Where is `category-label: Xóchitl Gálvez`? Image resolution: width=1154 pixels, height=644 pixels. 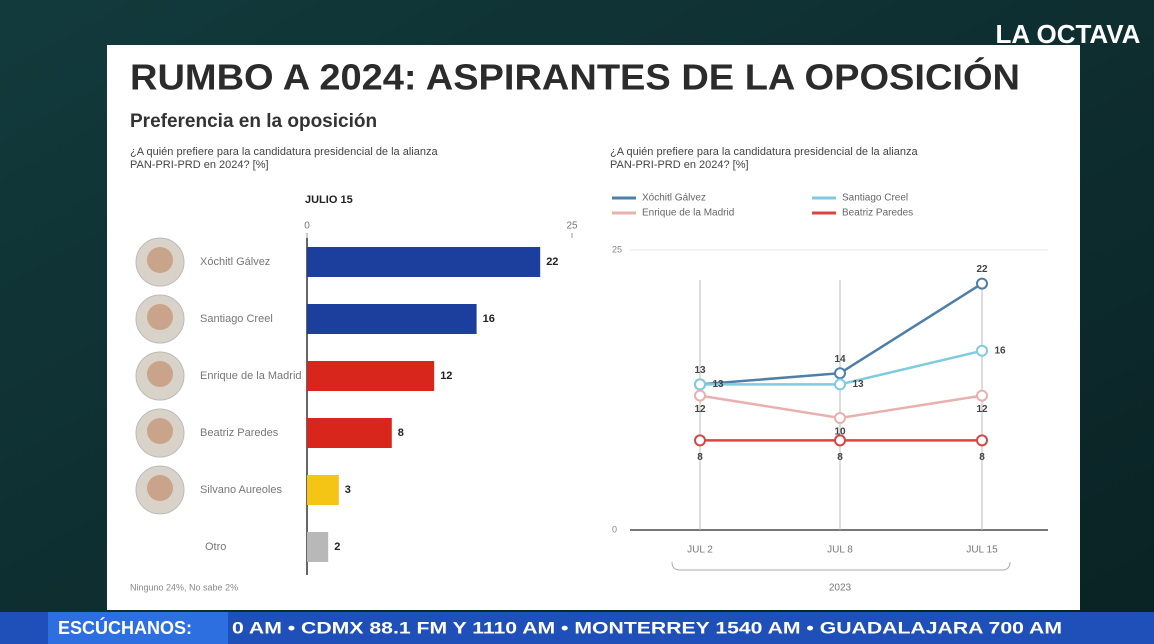 category-label: Xóchitl Gálvez is located at coordinates (235, 262).